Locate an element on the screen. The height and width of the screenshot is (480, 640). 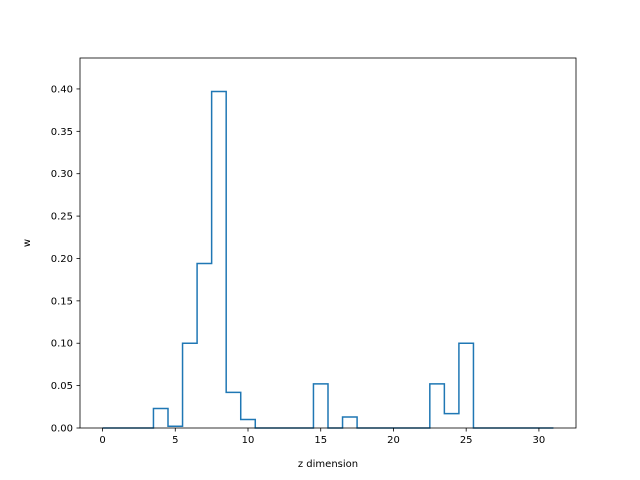
x-tick-label: 0 is located at coordinates (102, 440).